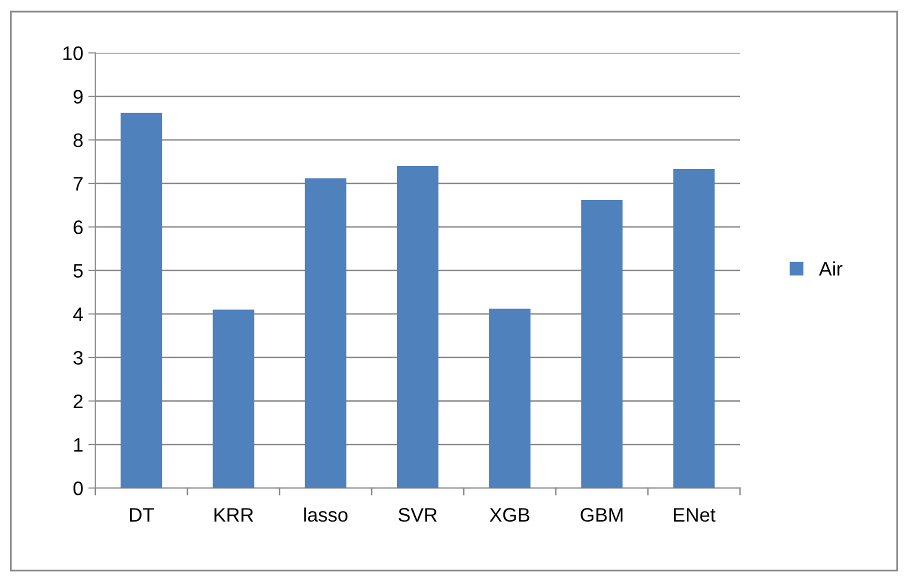 The image size is (908, 581). Describe the element at coordinates (78, 140) in the screenshot. I see `y-tick-label: 8` at that location.